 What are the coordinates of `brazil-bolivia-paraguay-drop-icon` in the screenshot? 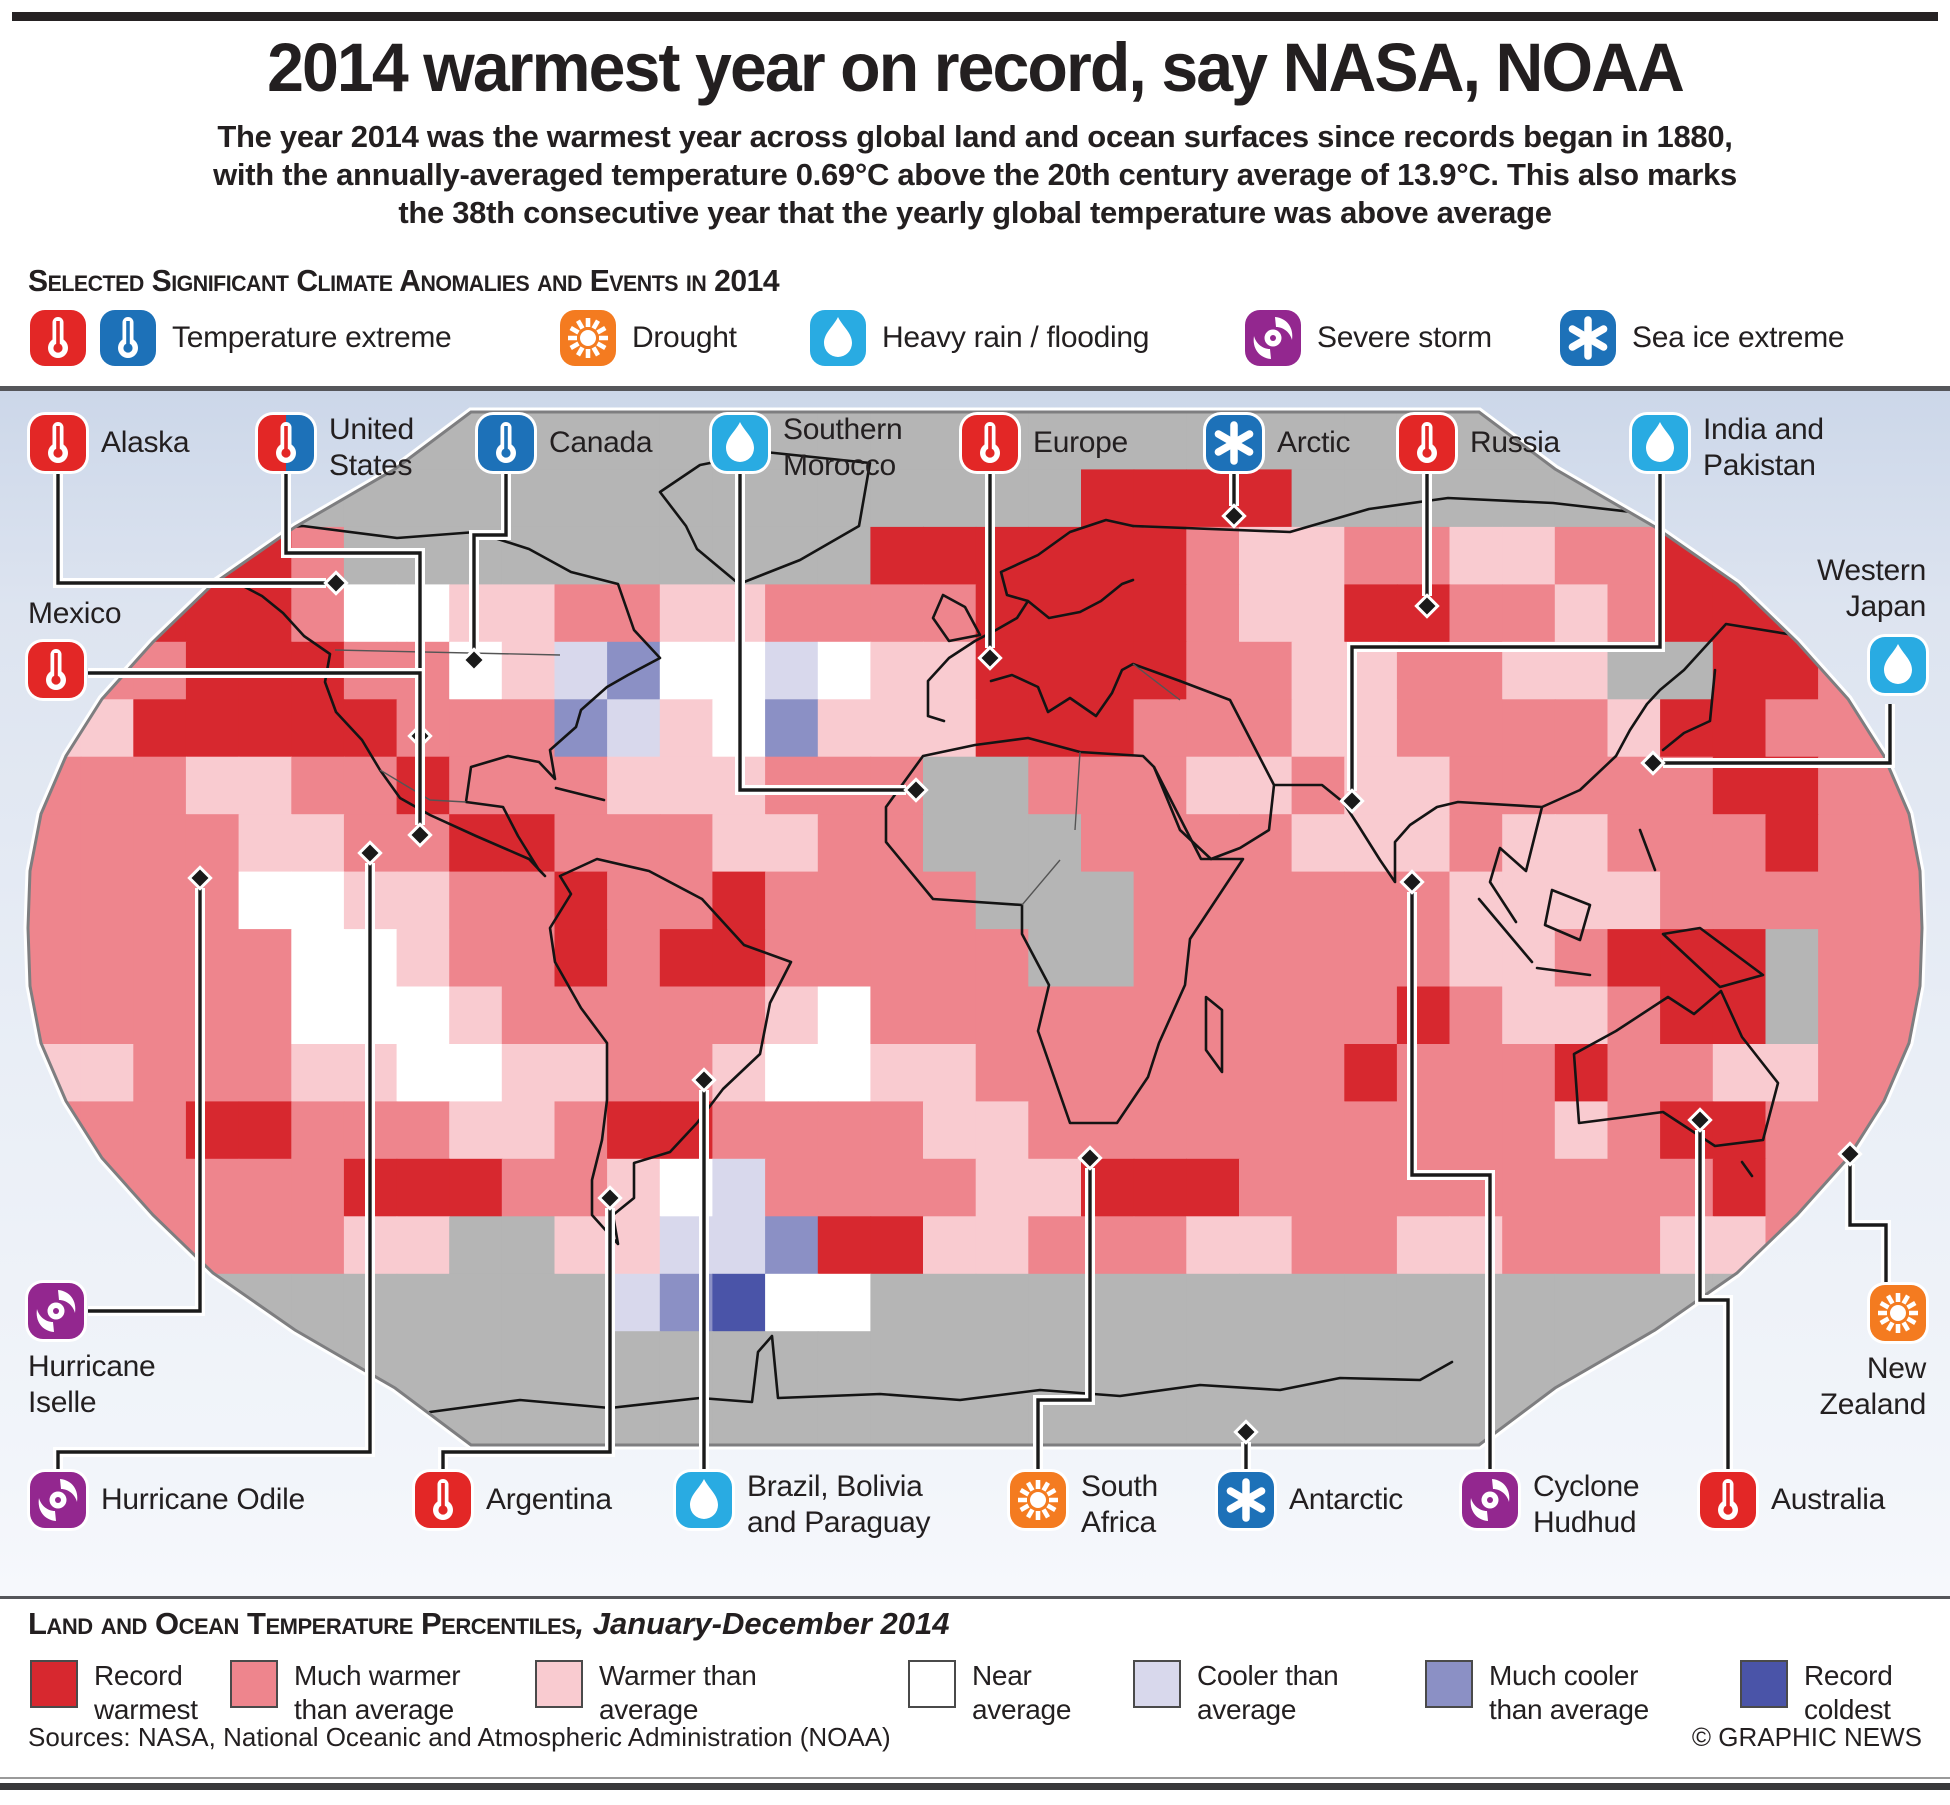 It's located at (704, 1500).